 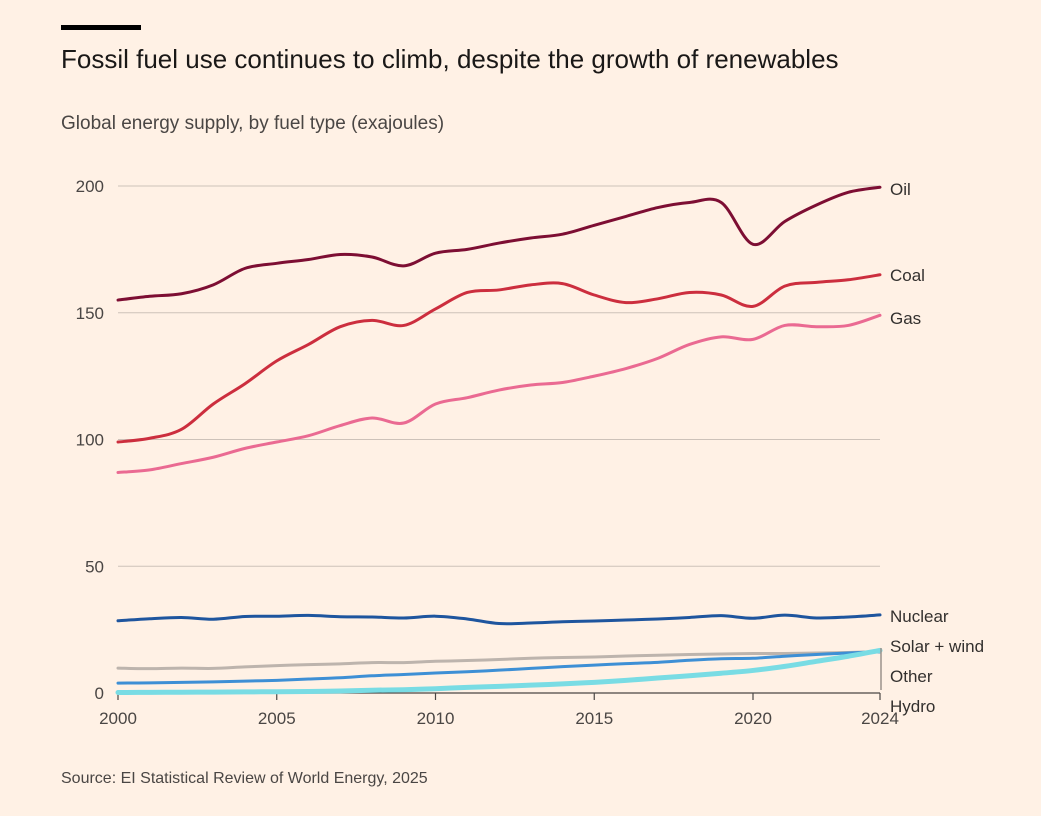 What do you see at coordinates (907, 275) in the screenshot?
I see `series-label-coal: Coal` at bounding box center [907, 275].